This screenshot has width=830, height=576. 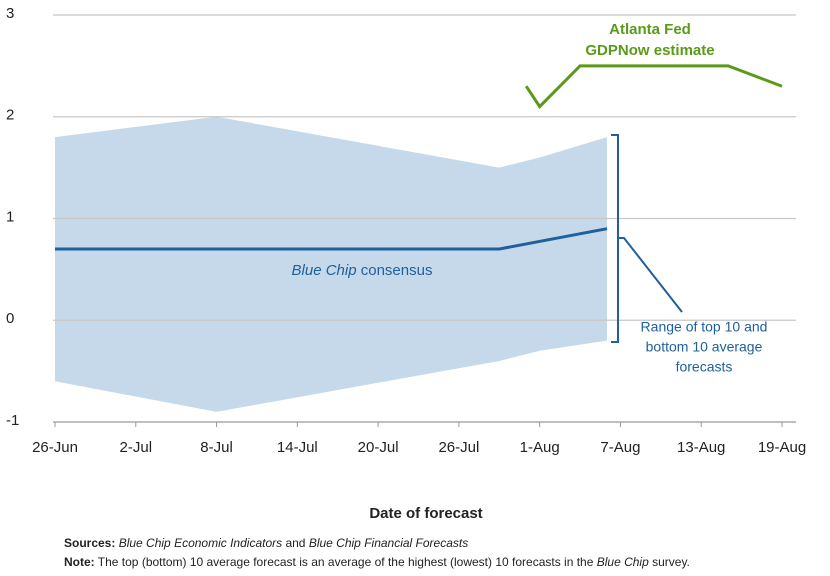 What do you see at coordinates (79, 562) in the screenshot?
I see `note-label: Note:` at bounding box center [79, 562].